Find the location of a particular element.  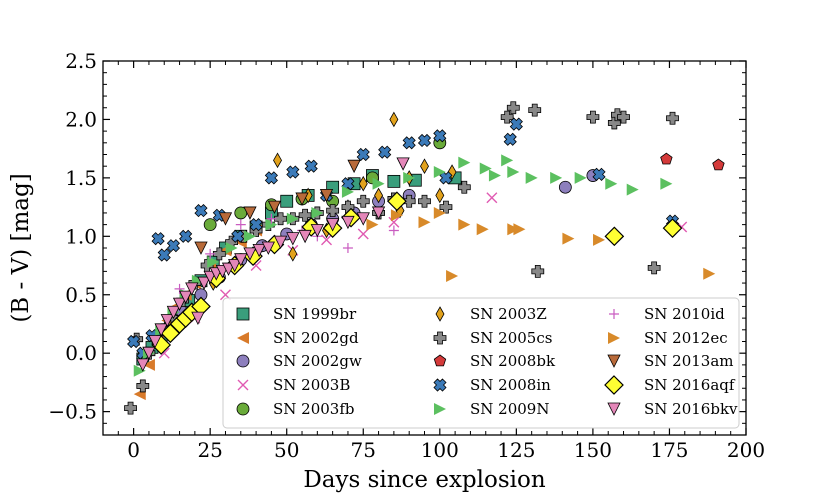

legend-item-sn-2013am: SN 2013am is located at coordinates (670, 361).